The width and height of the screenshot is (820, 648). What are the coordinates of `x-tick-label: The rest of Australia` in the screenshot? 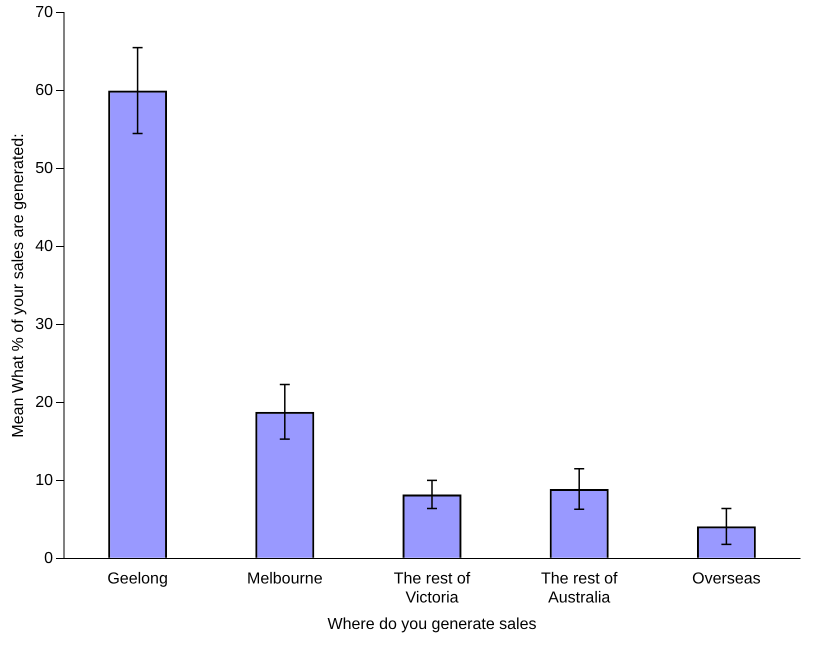 It's located at (579, 588).